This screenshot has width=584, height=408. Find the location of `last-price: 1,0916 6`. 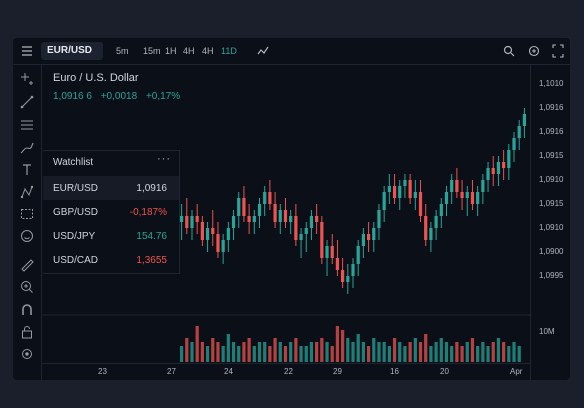

last-price: 1,0916 6 is located at coordinates (72, 96).